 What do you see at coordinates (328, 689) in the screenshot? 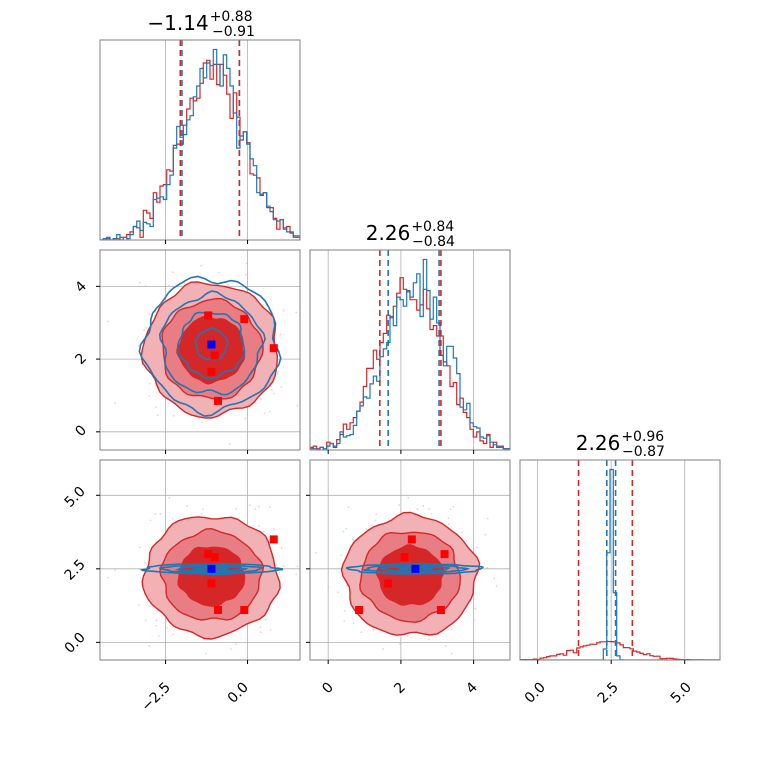
I see `x-tick-label-p1-0: 0` at bounding box center [328, 689].